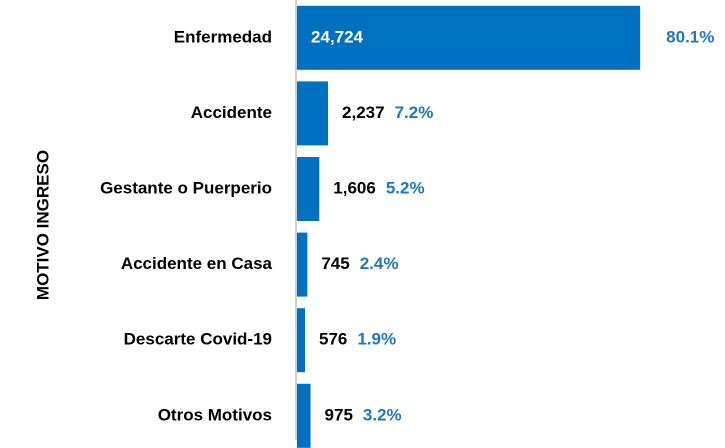 The image size is (725, 448). What do you see at coordinates (354, 187) in the screenshot?
I see `value-label: 1,606` at bounding box center [354, 187].